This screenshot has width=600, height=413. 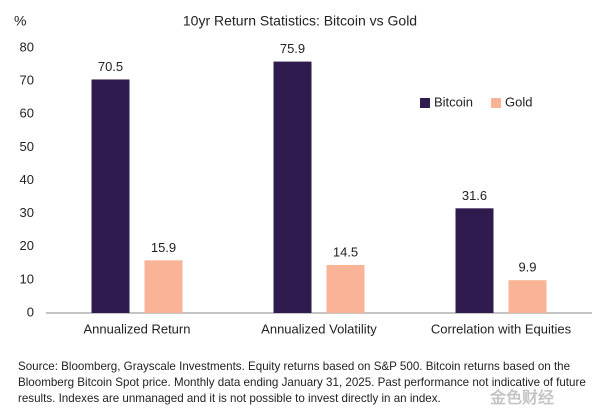 What do you see at coordinates (27, 113) in the screenshot?
I see `y-tick-label: 60` at bounding box center [27, 113].